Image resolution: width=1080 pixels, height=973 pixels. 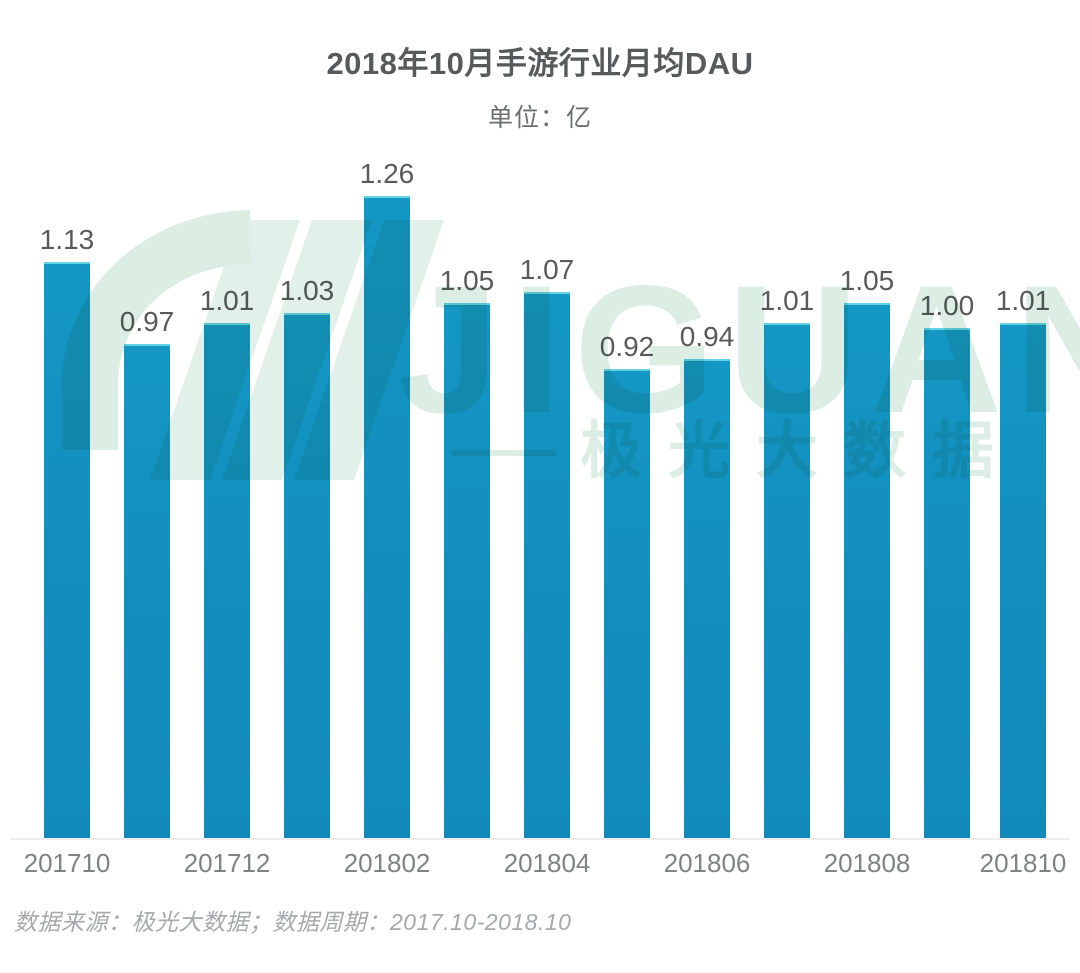 I want to click on x-tick-201804: 201804, so click(x=547, y=863).